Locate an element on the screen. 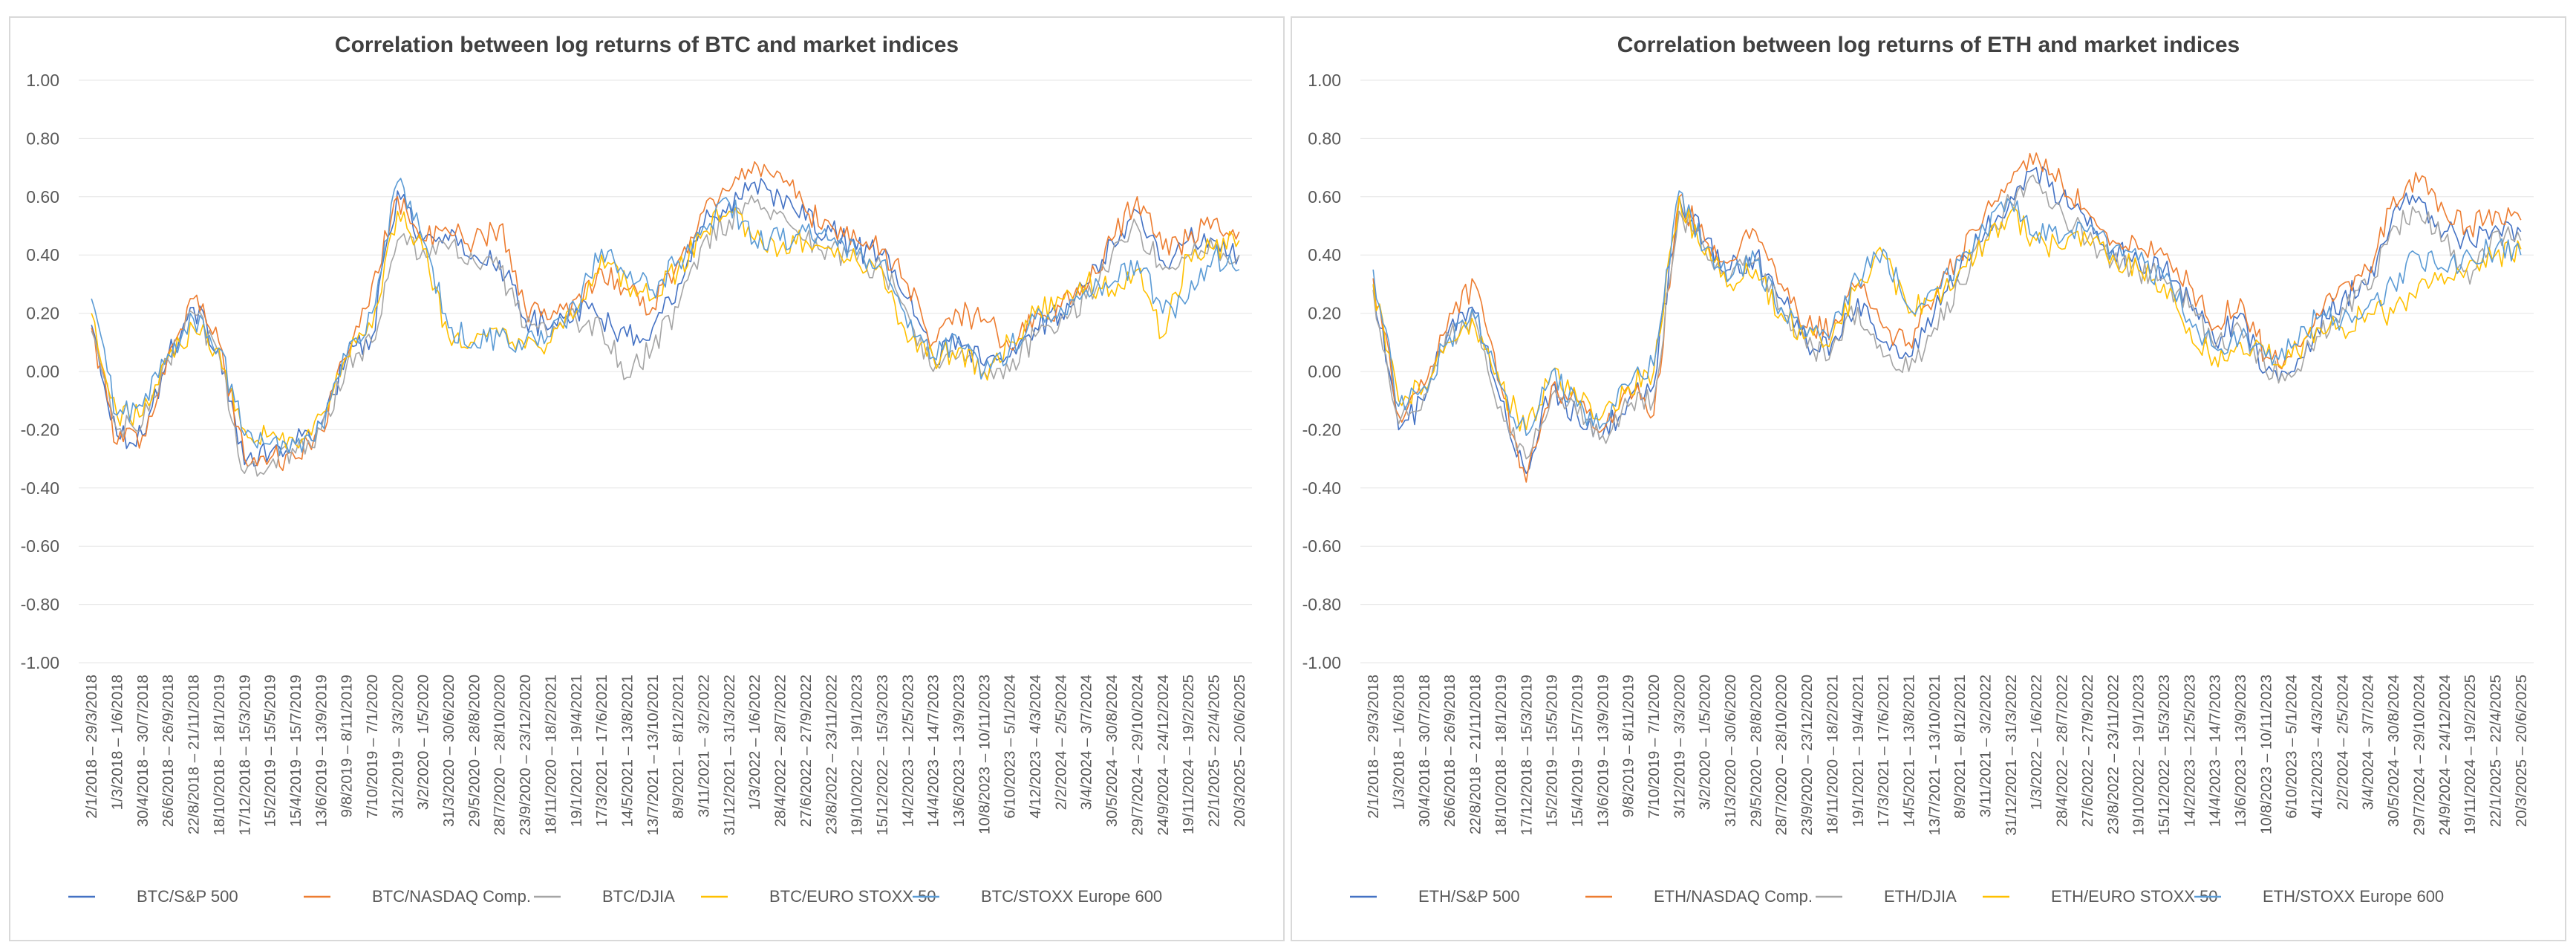  x-tick-label: 1/3/2022 – 1/6/2022 is located at coordinates (2036, 742).